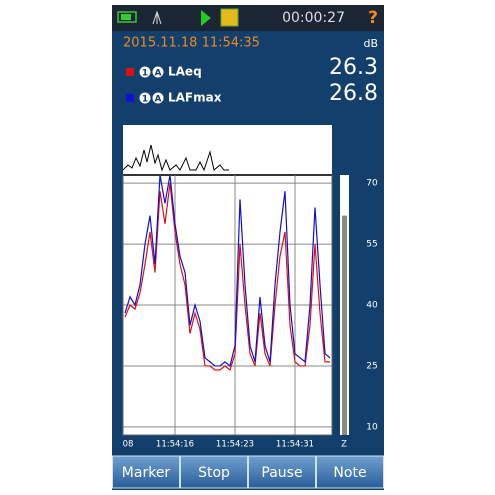 The image size is (495, 495). What do you see at coordinates (353, 93) in the screenshot?
I see `reading-value: 26.8` at bounding box center [353, 93].